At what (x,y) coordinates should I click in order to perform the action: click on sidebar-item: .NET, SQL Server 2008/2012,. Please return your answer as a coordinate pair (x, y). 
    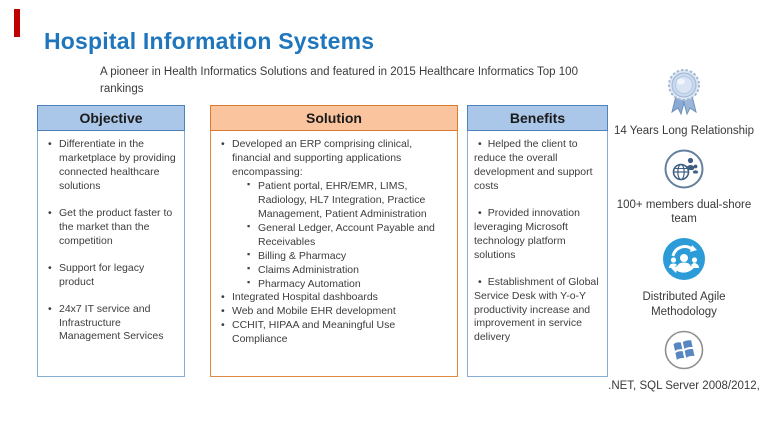
    Looking at the image, I should click on (684, 361).